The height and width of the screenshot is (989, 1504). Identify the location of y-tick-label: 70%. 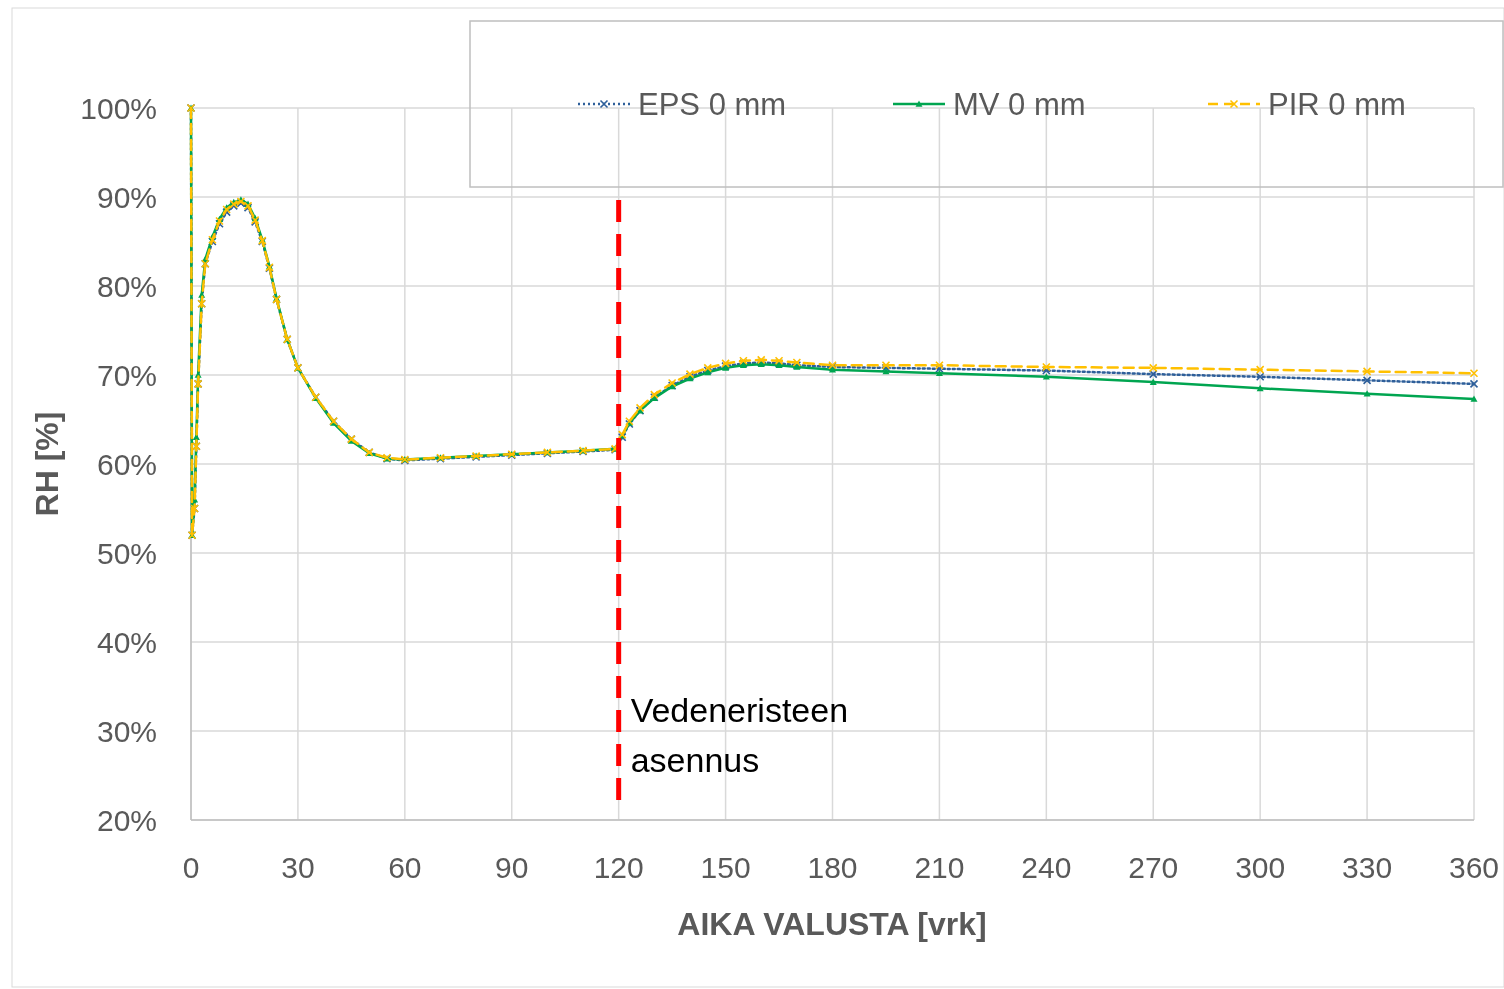
(126, 375).